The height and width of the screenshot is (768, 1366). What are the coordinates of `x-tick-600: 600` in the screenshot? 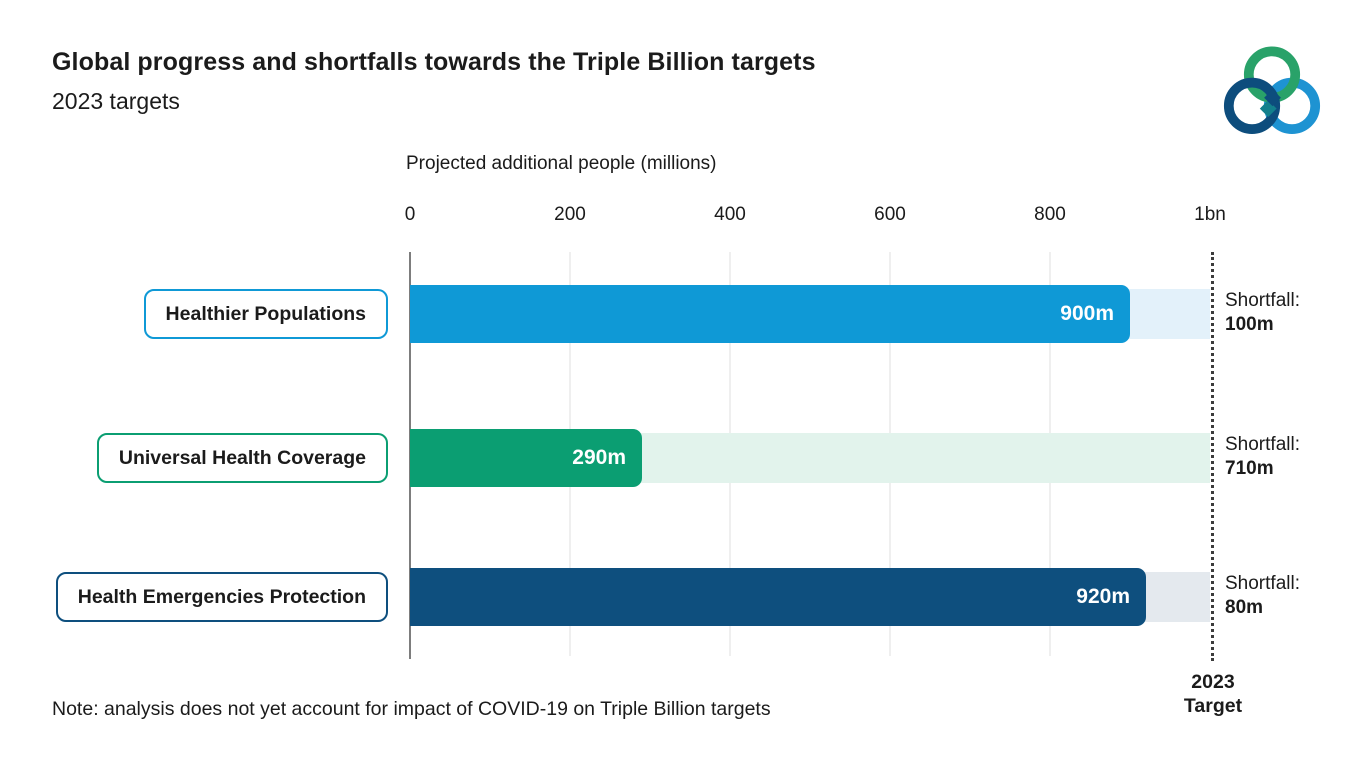 It's located at (890, 214).